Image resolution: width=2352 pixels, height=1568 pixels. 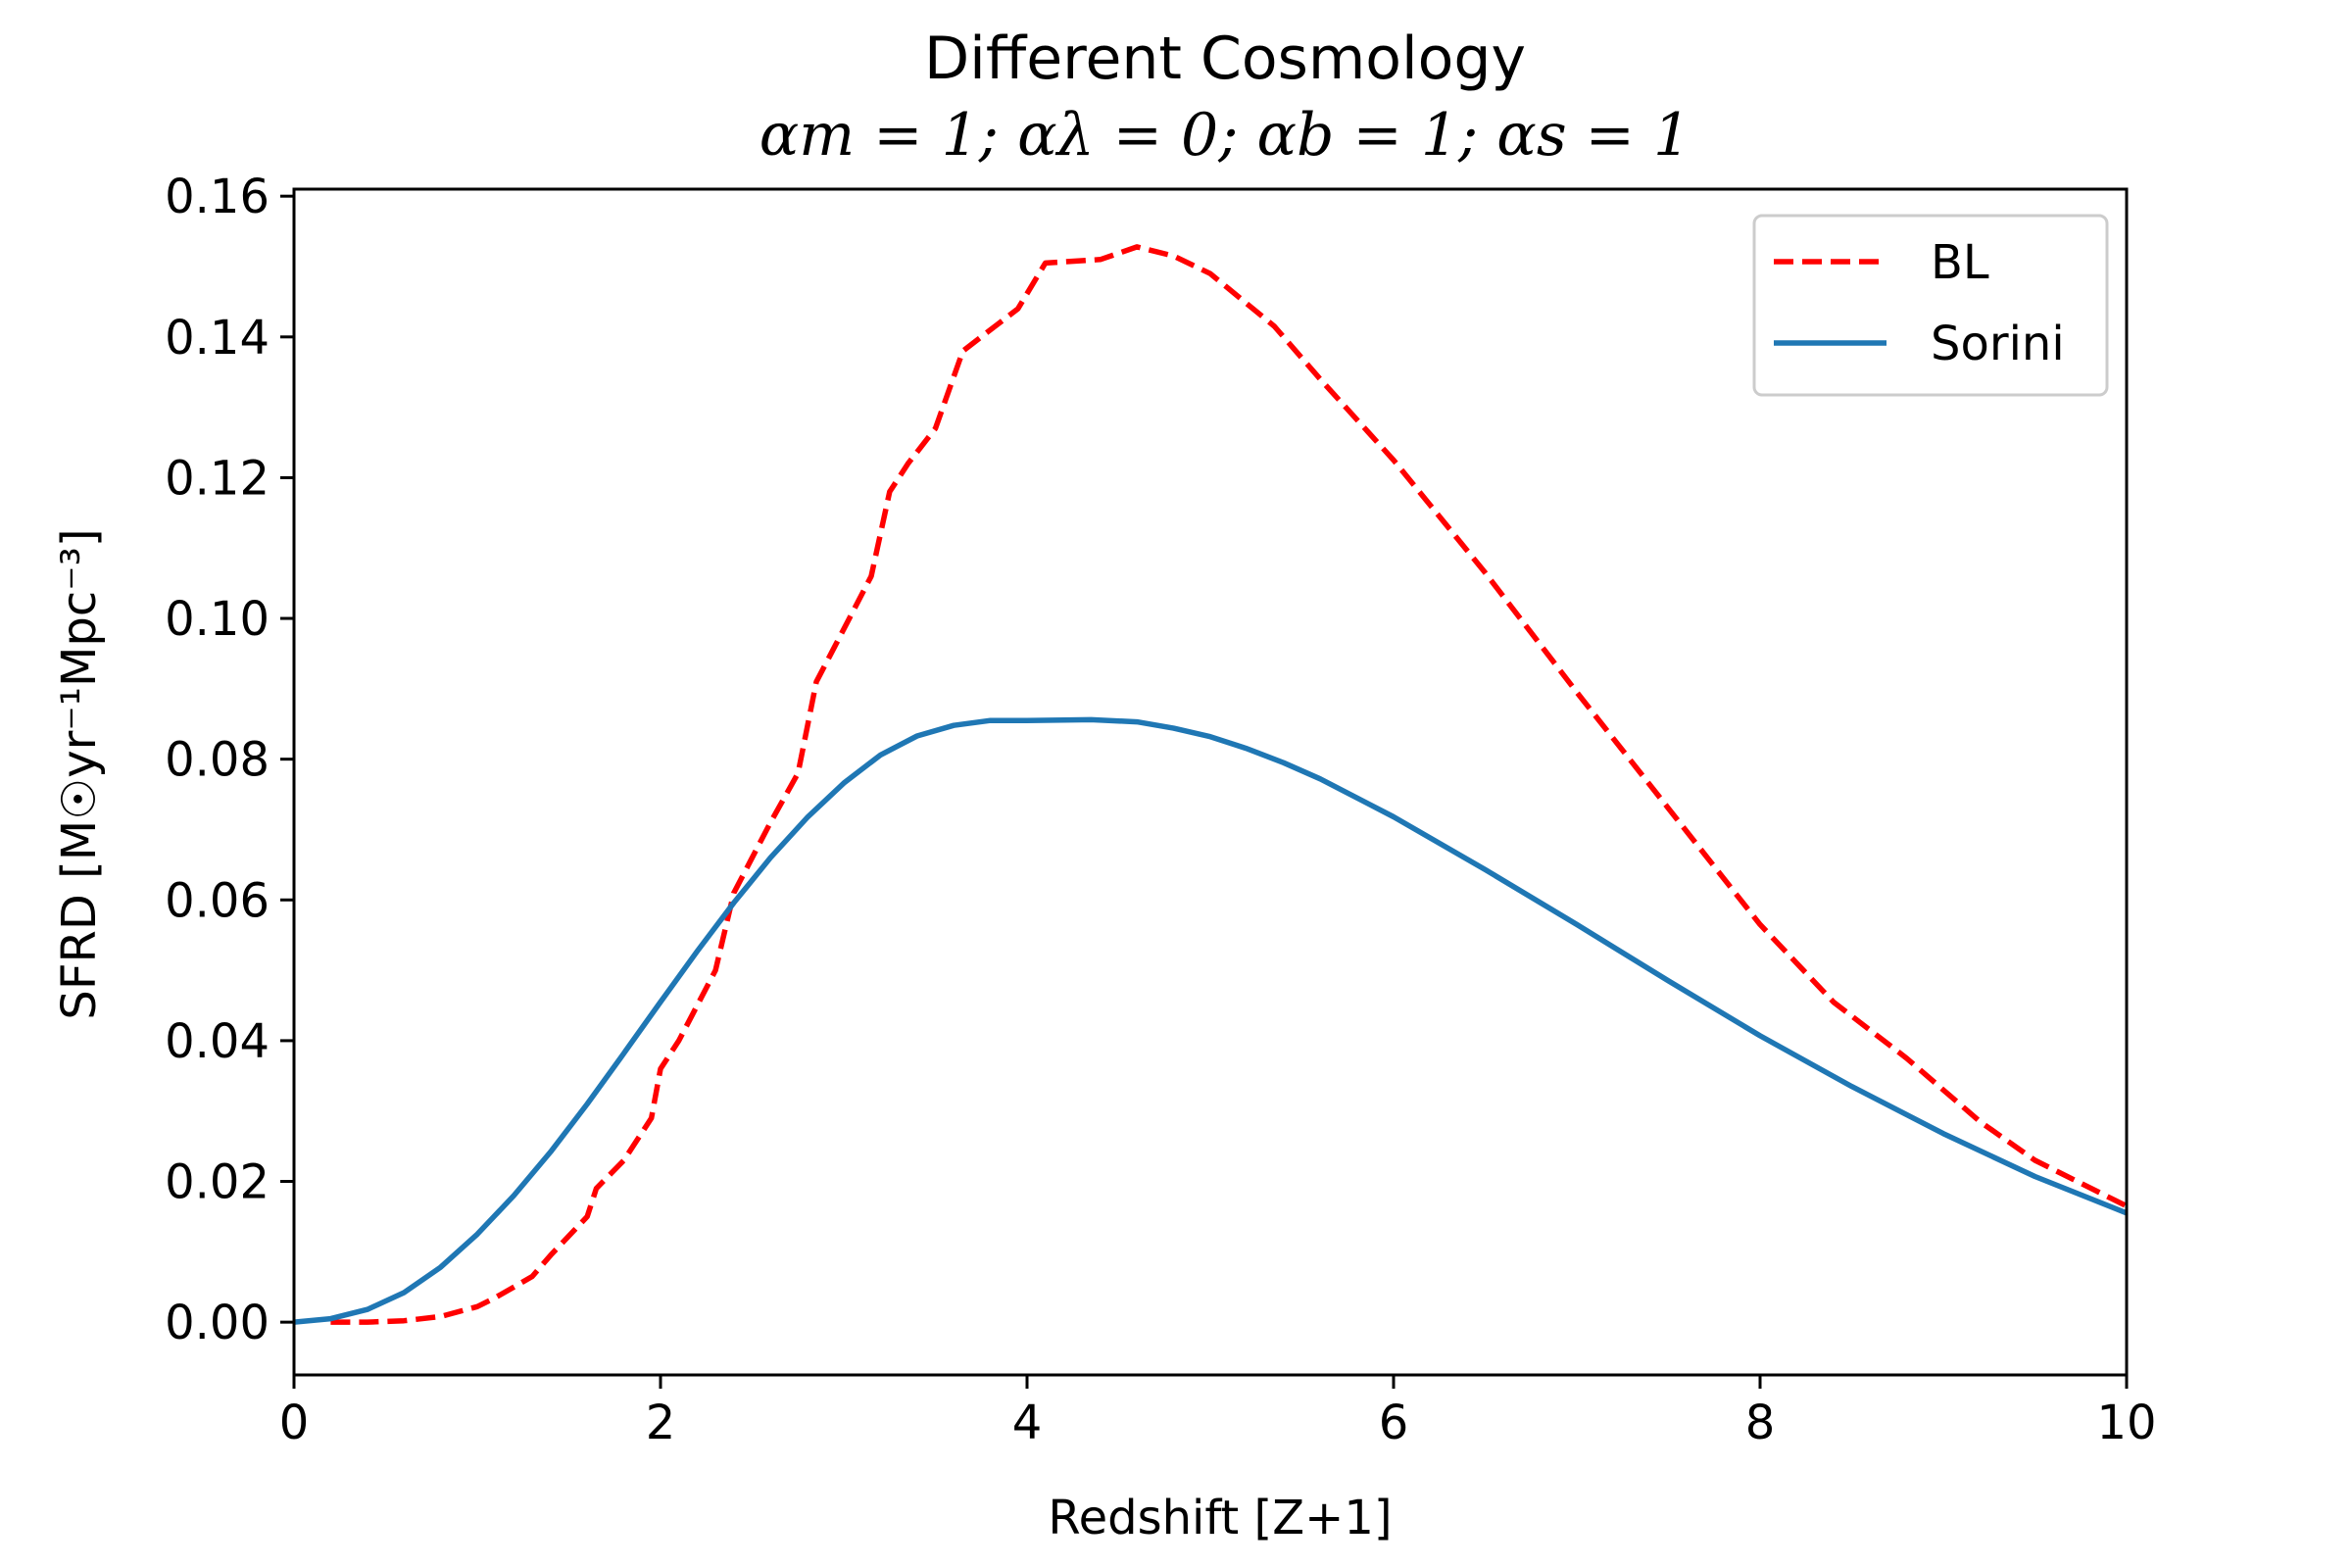 I want to click on x-axis-ticks: 0 2 4 6 8 10, so click(x=1218, y=1412).